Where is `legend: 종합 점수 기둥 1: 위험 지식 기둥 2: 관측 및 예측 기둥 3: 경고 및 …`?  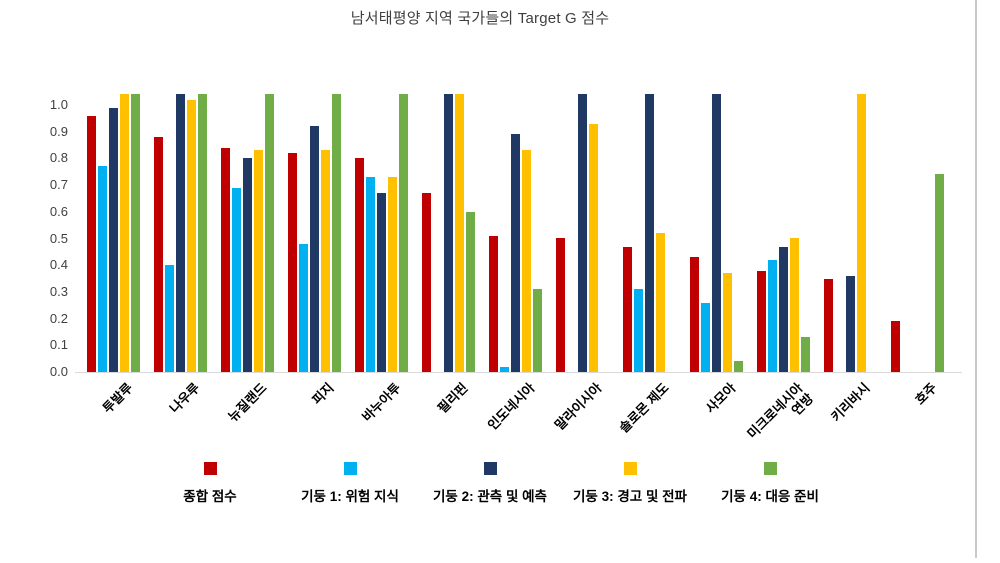 legend: 종합 점수 기둥 1: 위험 지식 기둥 2: 관측 및 예측 기둥 3: 경고 및 … is located at coordinates (490, 483).